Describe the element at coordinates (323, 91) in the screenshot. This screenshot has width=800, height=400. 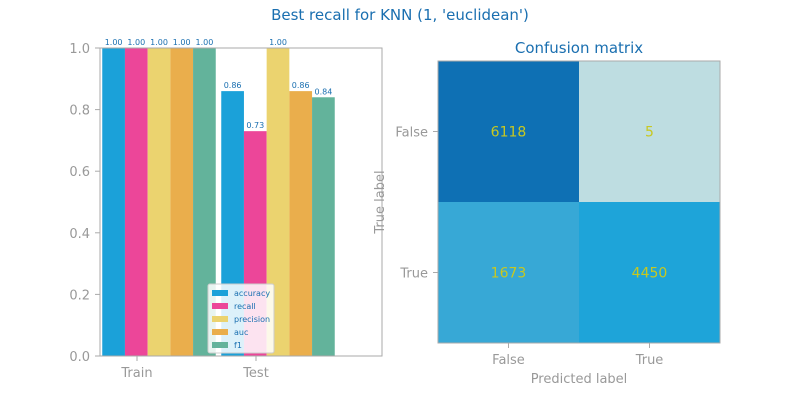
I see `bar-value-label: 0.84` at that location.